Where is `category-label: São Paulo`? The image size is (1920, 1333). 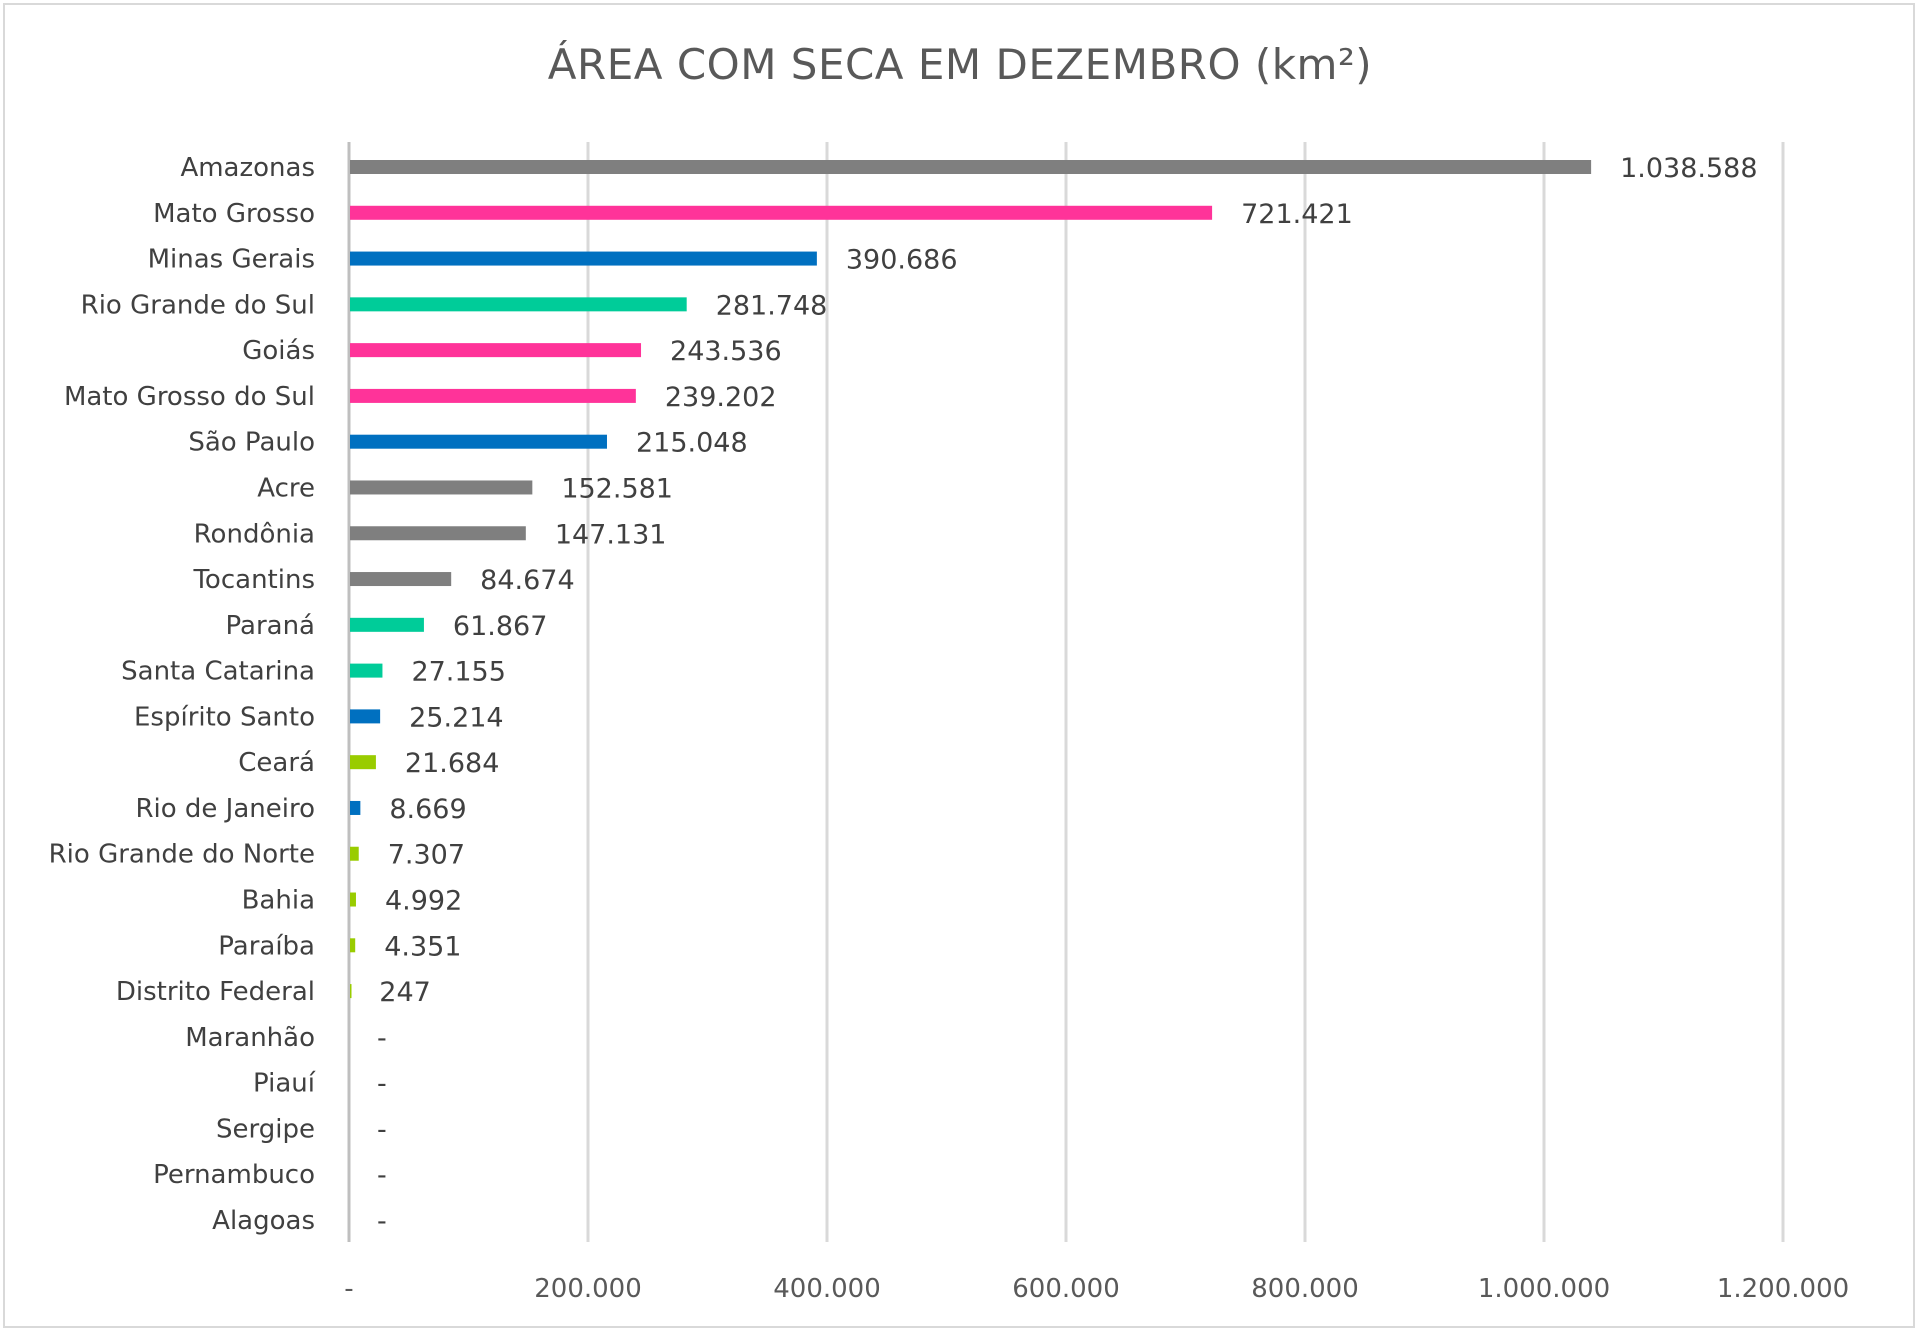
category-label: São Paulo is located at coordinates (251, 443).